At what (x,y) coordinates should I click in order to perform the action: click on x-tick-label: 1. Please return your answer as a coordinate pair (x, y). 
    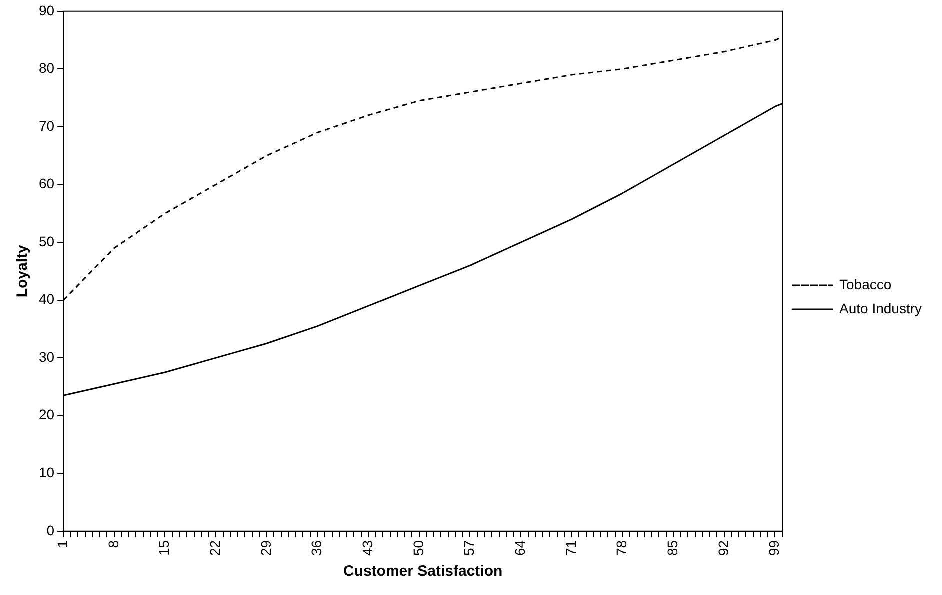
    Looking at the image, I should click on (62, 544).